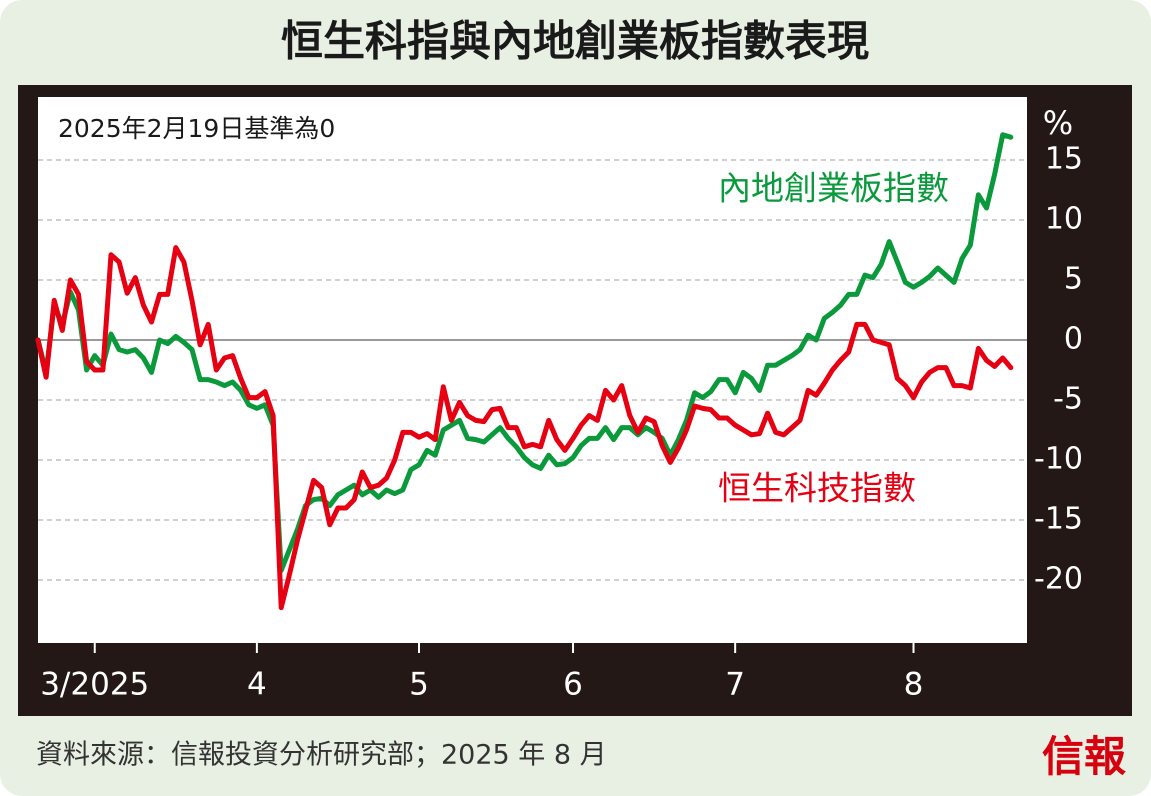  Describe the element at coordinates (914, 685) in the screenshot. I see `x-tick-label: 8` at that location.